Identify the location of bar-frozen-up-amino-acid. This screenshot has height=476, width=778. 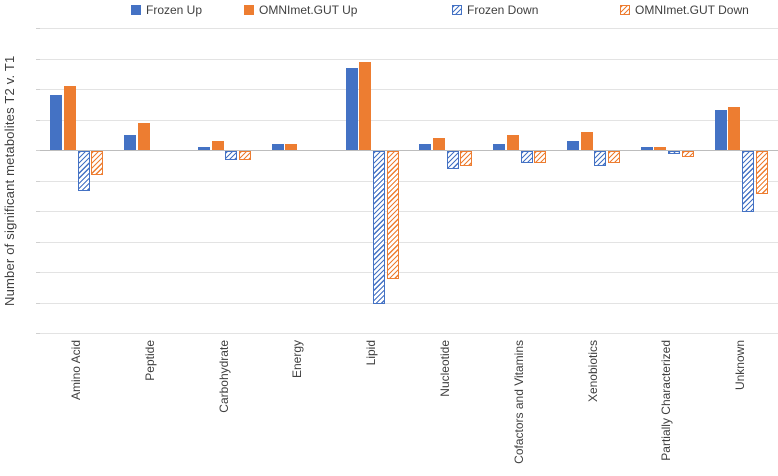
(56, 122).